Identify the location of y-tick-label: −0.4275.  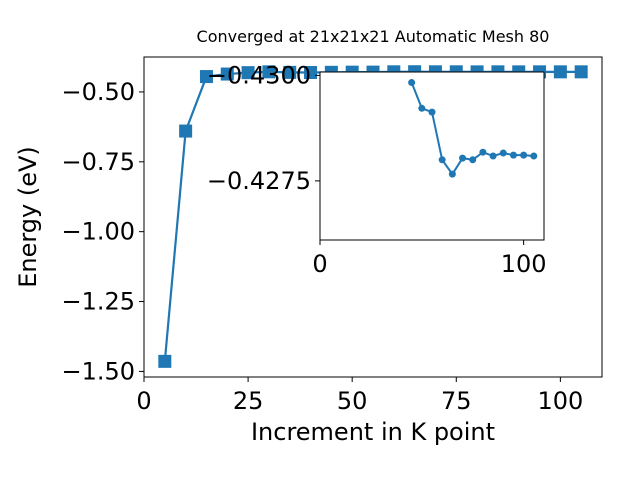
(259, 181).